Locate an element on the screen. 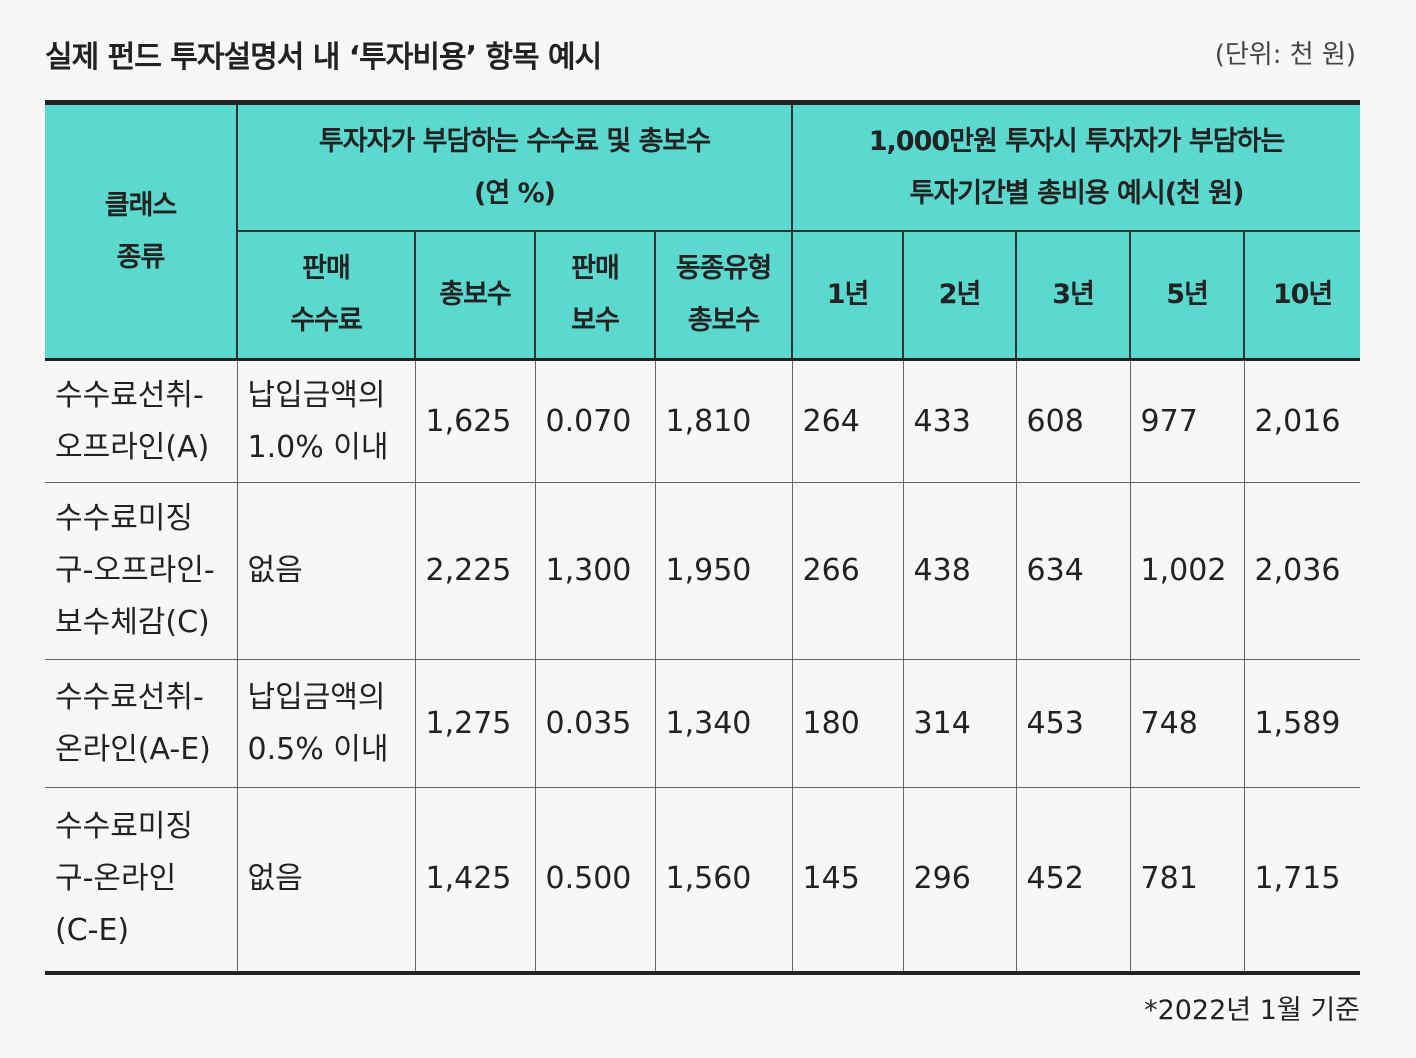 Image resolution: width=1416 pixels, height=1058 pixels. text-line: 1,002 is located at coordinates (1183, 570).